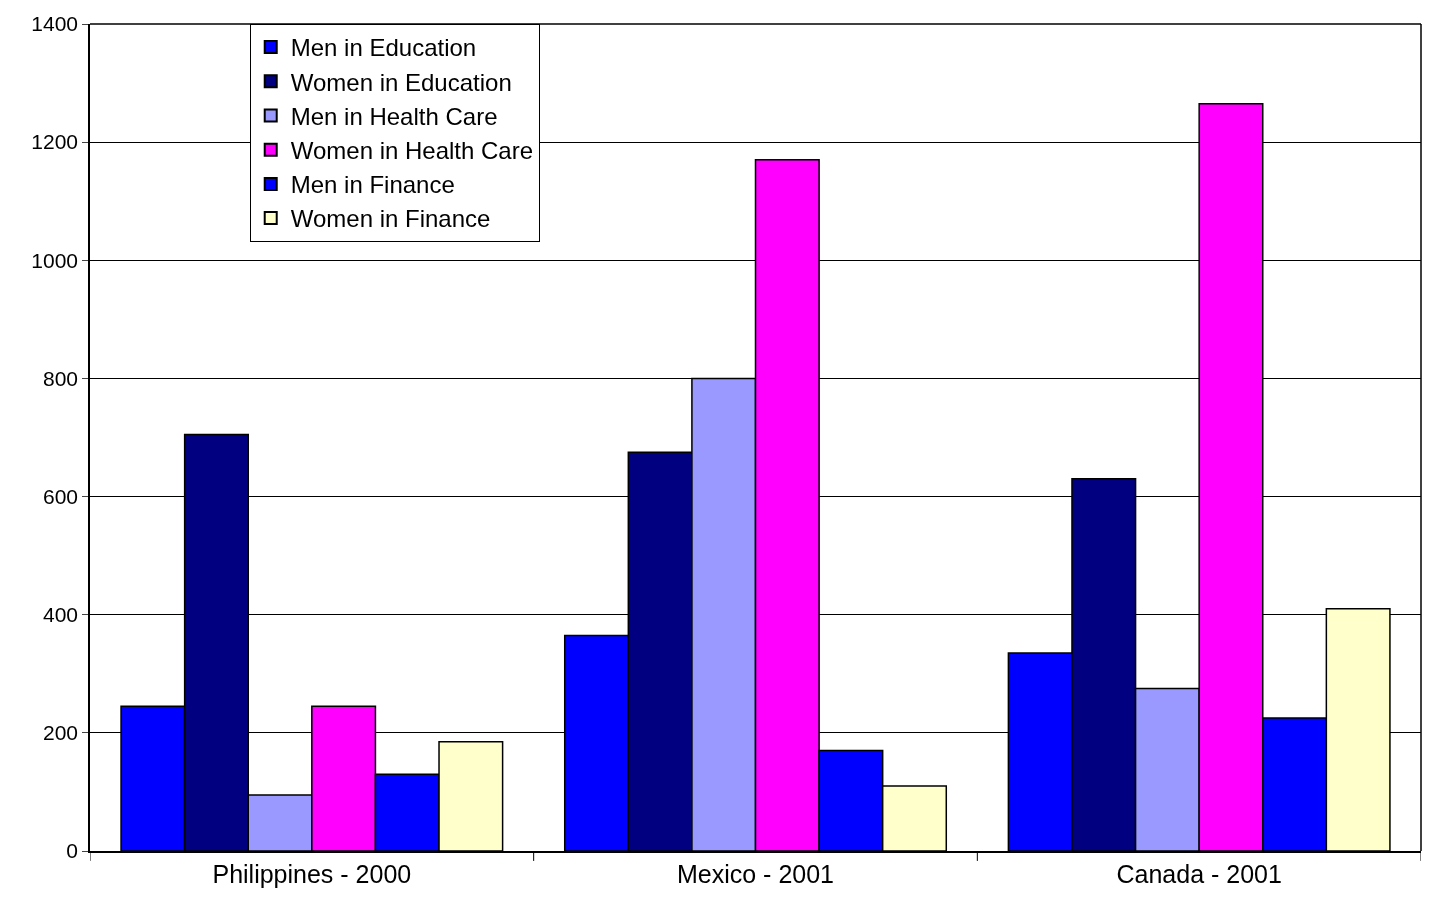 Image resolution: width=1439 pixels, height=909 pixels. I want to click on y-tick-label: 400, so click(61, 615).